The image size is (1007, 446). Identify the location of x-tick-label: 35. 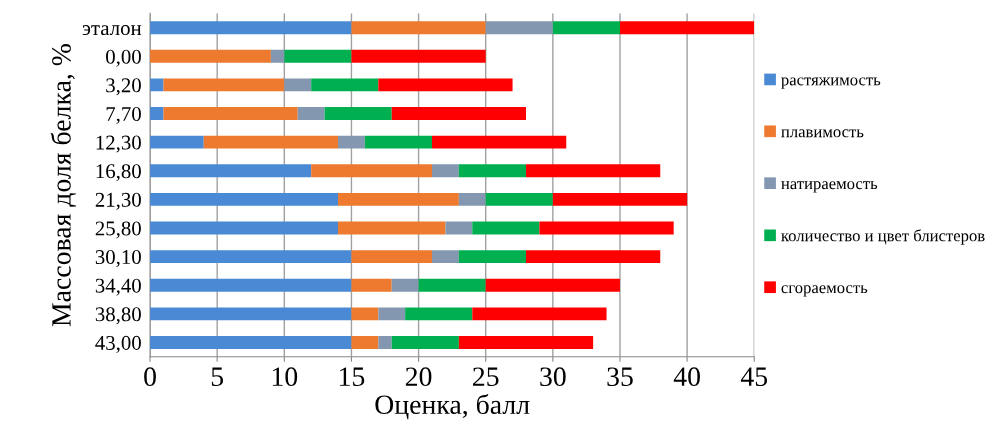
(620, 377).